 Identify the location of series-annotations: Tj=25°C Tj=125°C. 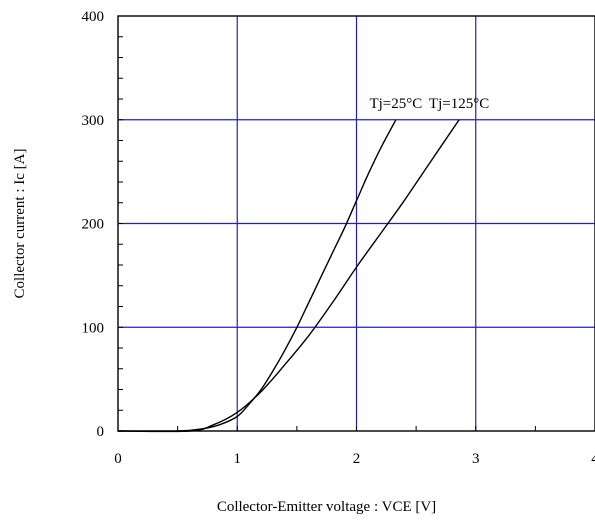
(429, 104).